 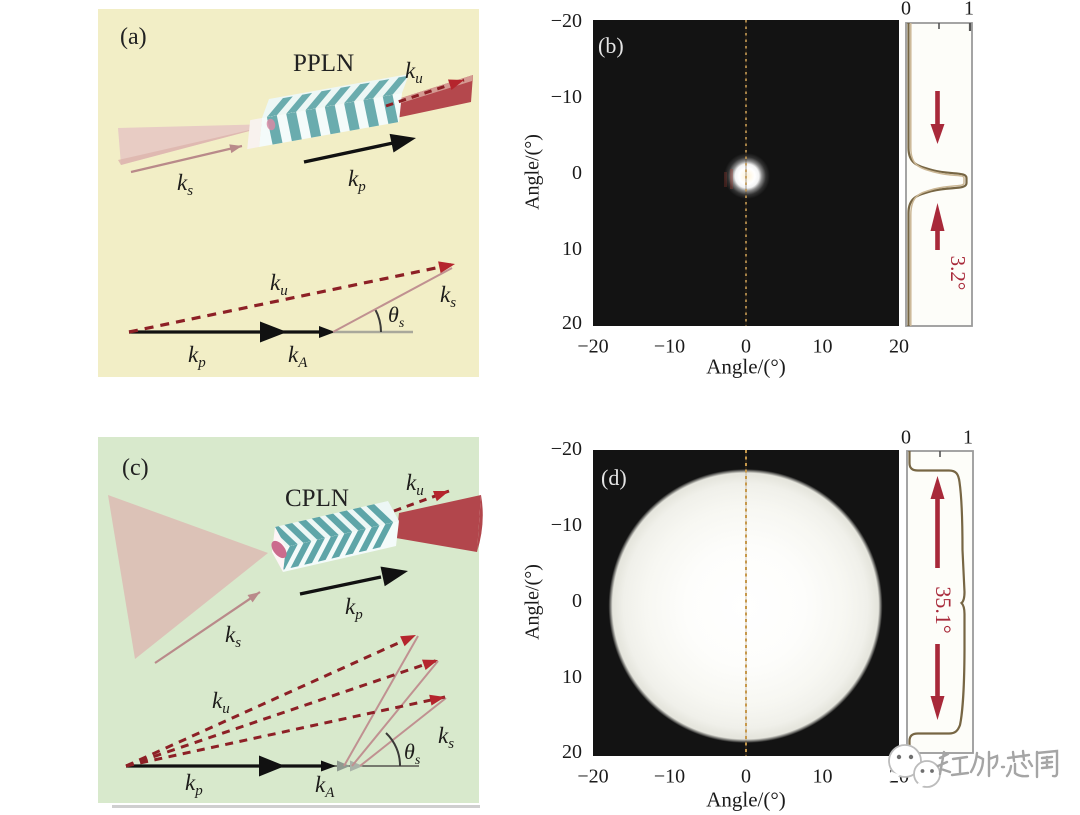 What do you see at coordinates (317, 498) in the screenshot?
I see `svg-text: CPLN` at bounding box center [317, 498].